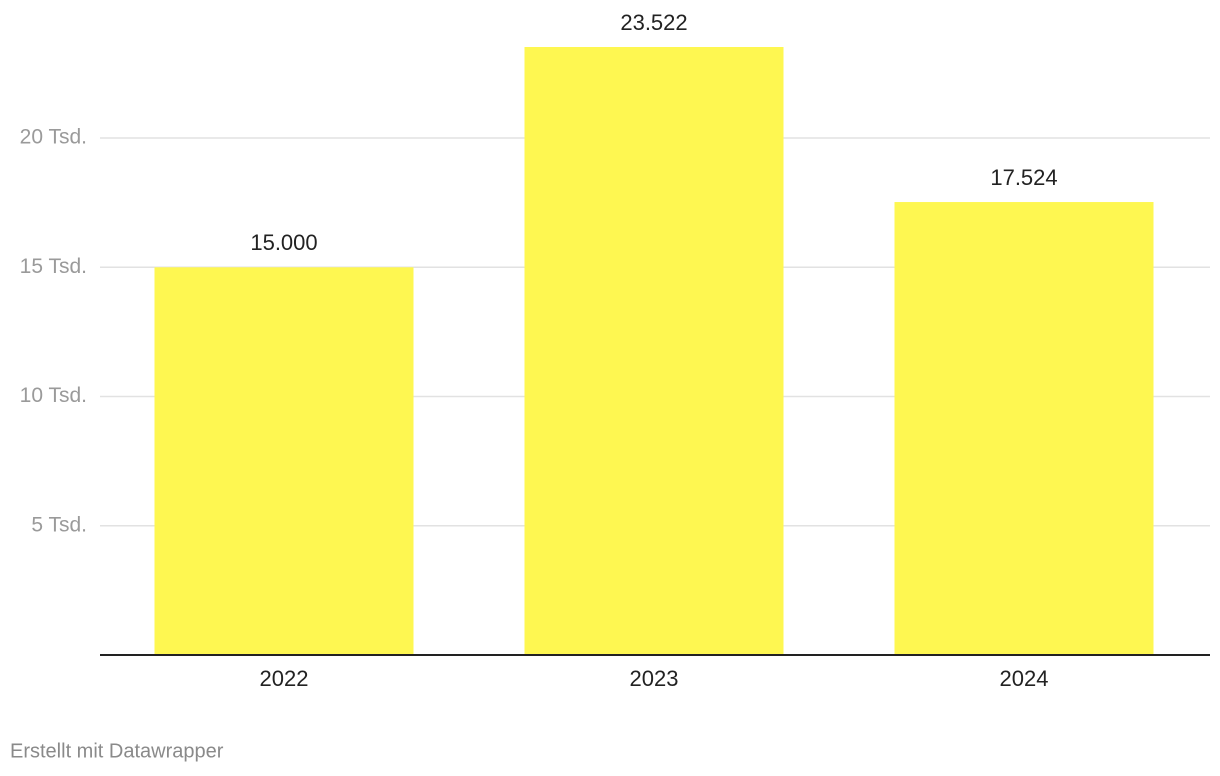 The image size is (1220, 776). Describe the element at coordinates (1023, 177) in the screenshot. I see `value-label: 17.524` at that location.